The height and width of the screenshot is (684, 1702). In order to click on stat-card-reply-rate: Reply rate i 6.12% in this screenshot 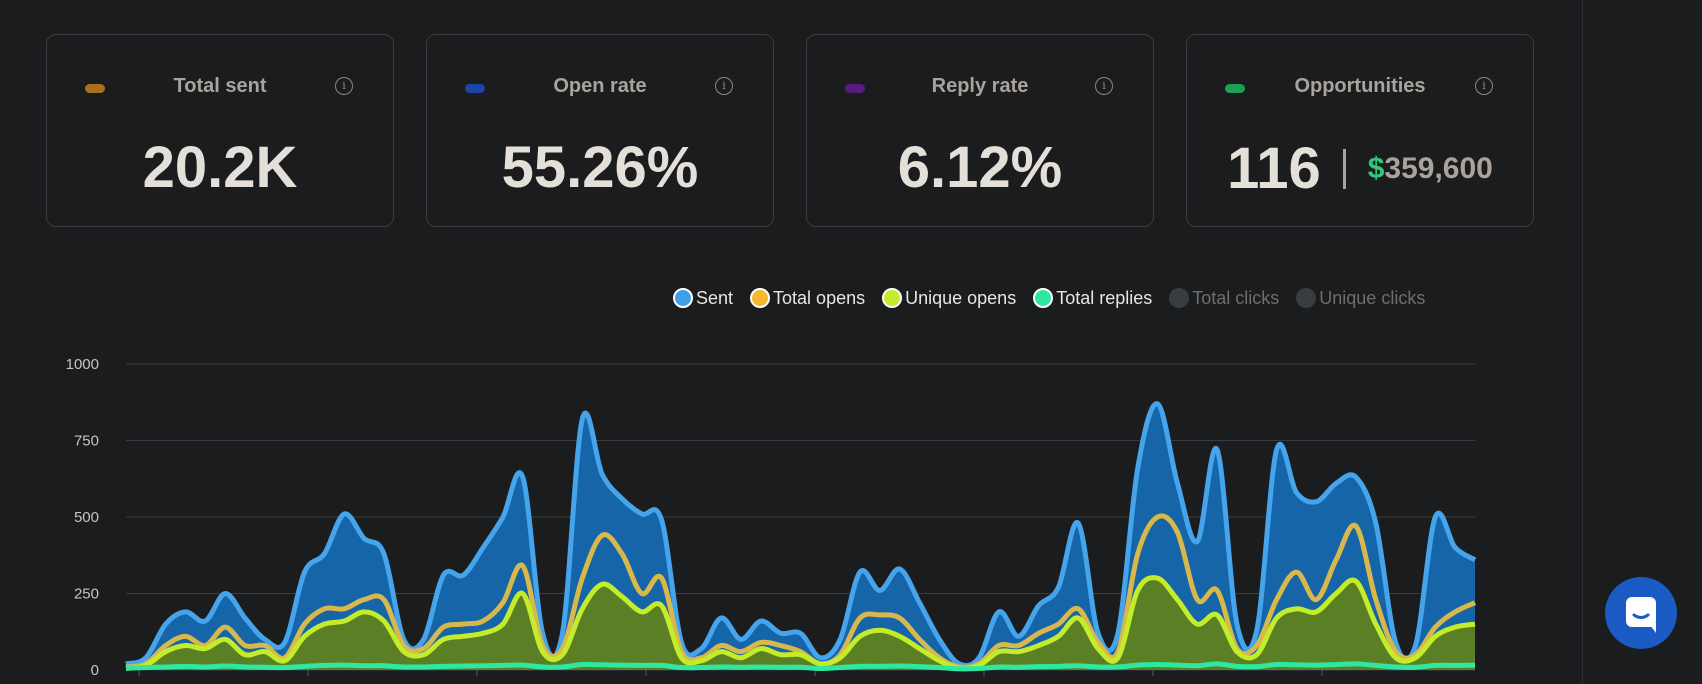, I will do `click(980, 130)`.